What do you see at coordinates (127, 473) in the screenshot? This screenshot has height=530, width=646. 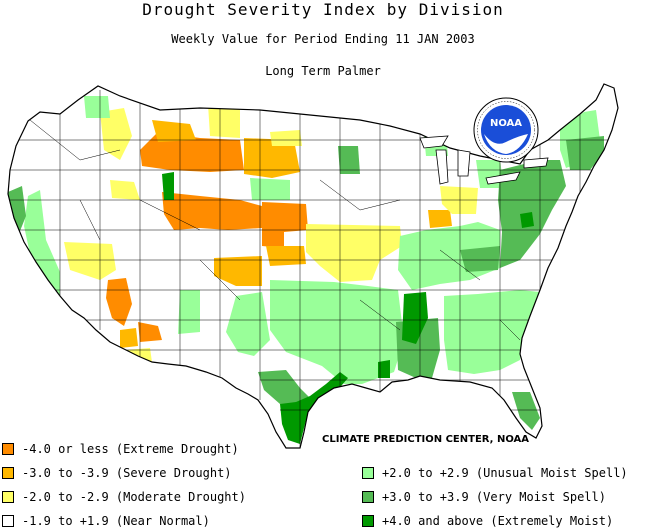 I see `legend-label: -3.0 to -3.9 (Severe Drought)` at bounding box center [127, 473].